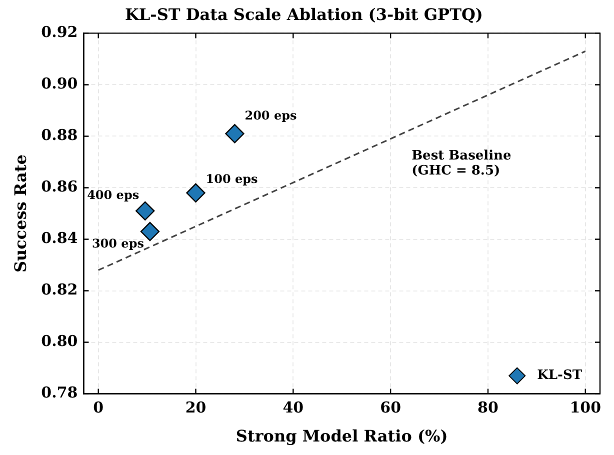  I want to click on annotation: 100 eps, so click(232, 179).